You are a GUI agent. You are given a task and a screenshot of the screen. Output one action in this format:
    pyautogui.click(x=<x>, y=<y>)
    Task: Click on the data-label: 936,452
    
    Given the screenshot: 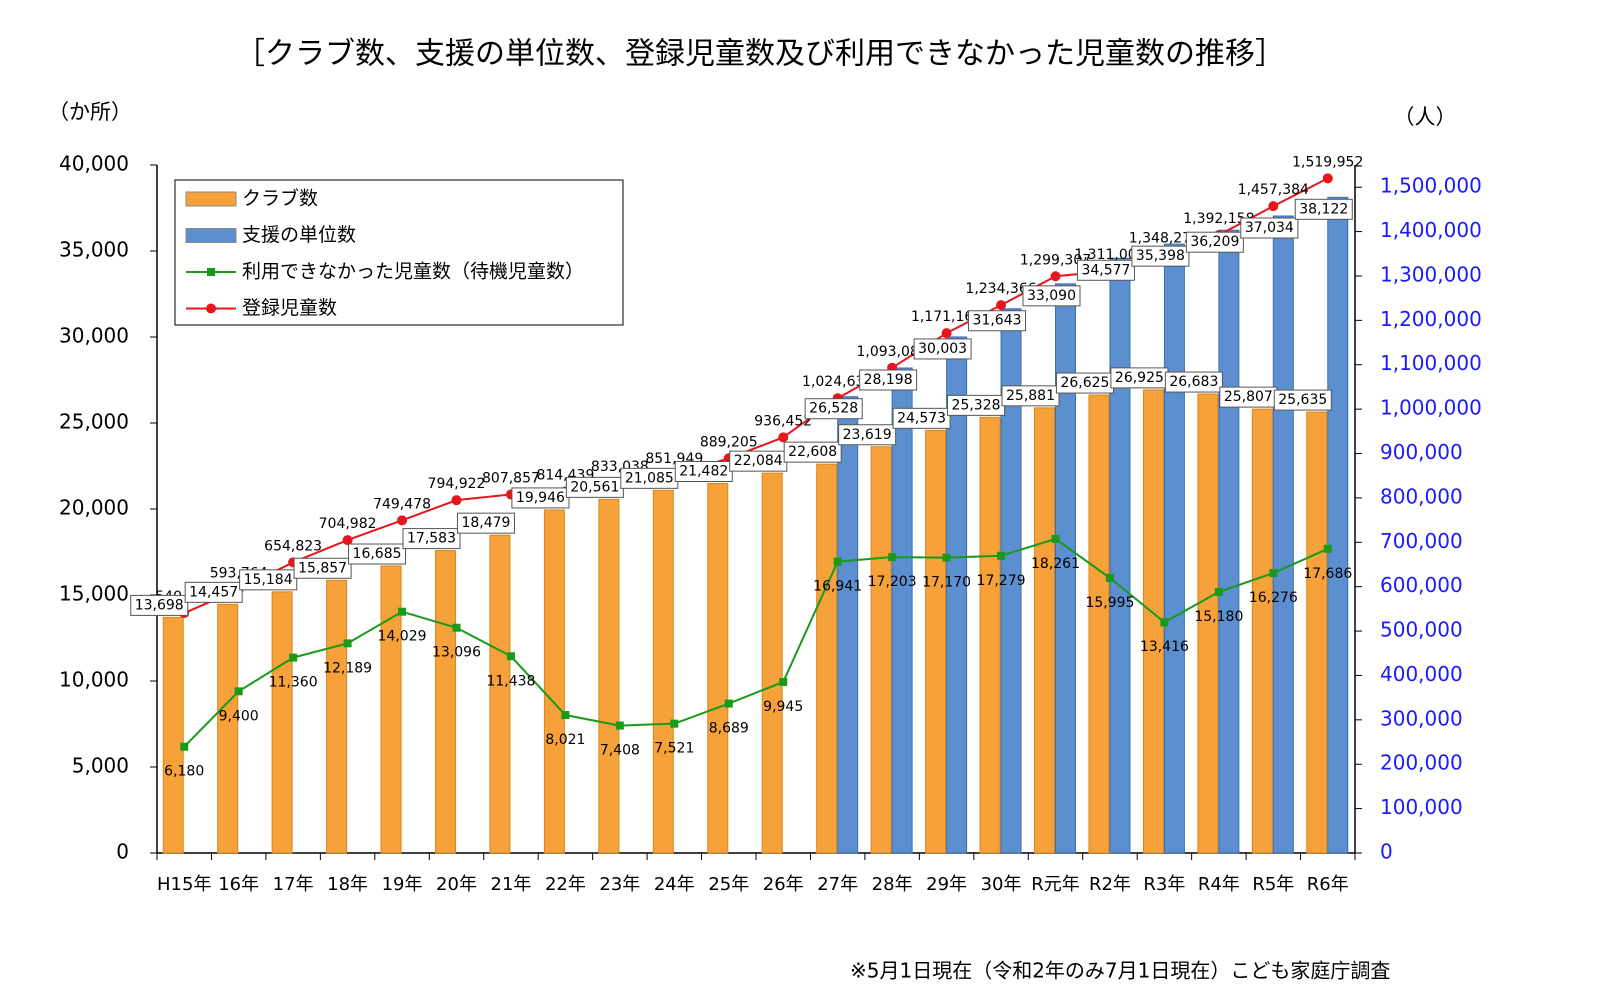 What is the action you would take?
    pyautogui.click(x=783, y=421)
    